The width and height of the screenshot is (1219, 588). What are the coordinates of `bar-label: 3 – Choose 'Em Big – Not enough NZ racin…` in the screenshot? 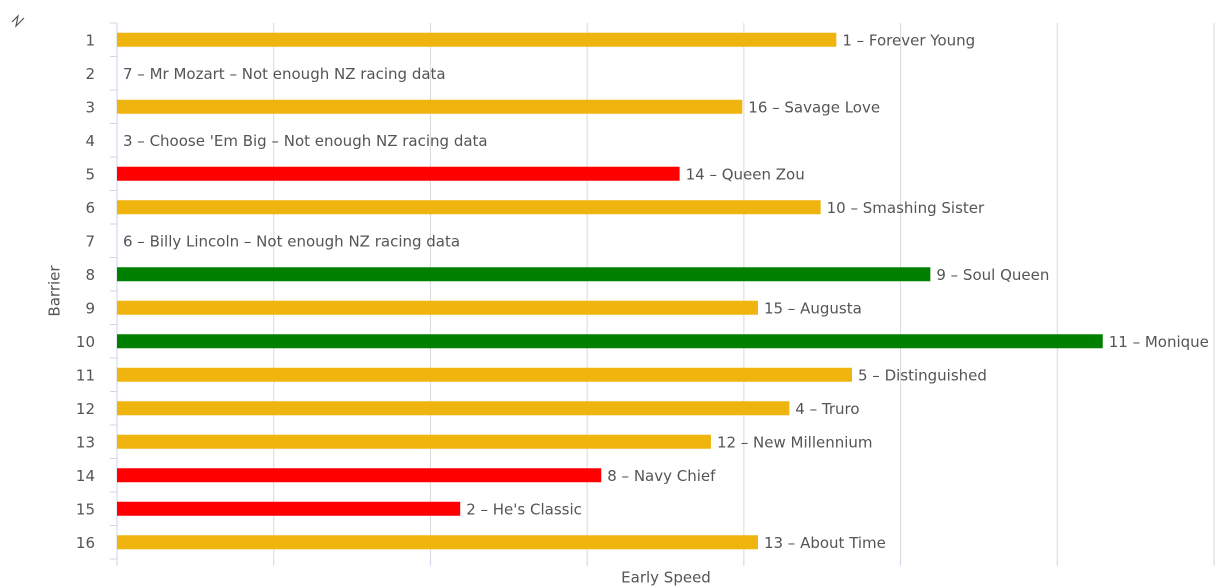 It's located at (305, 141).